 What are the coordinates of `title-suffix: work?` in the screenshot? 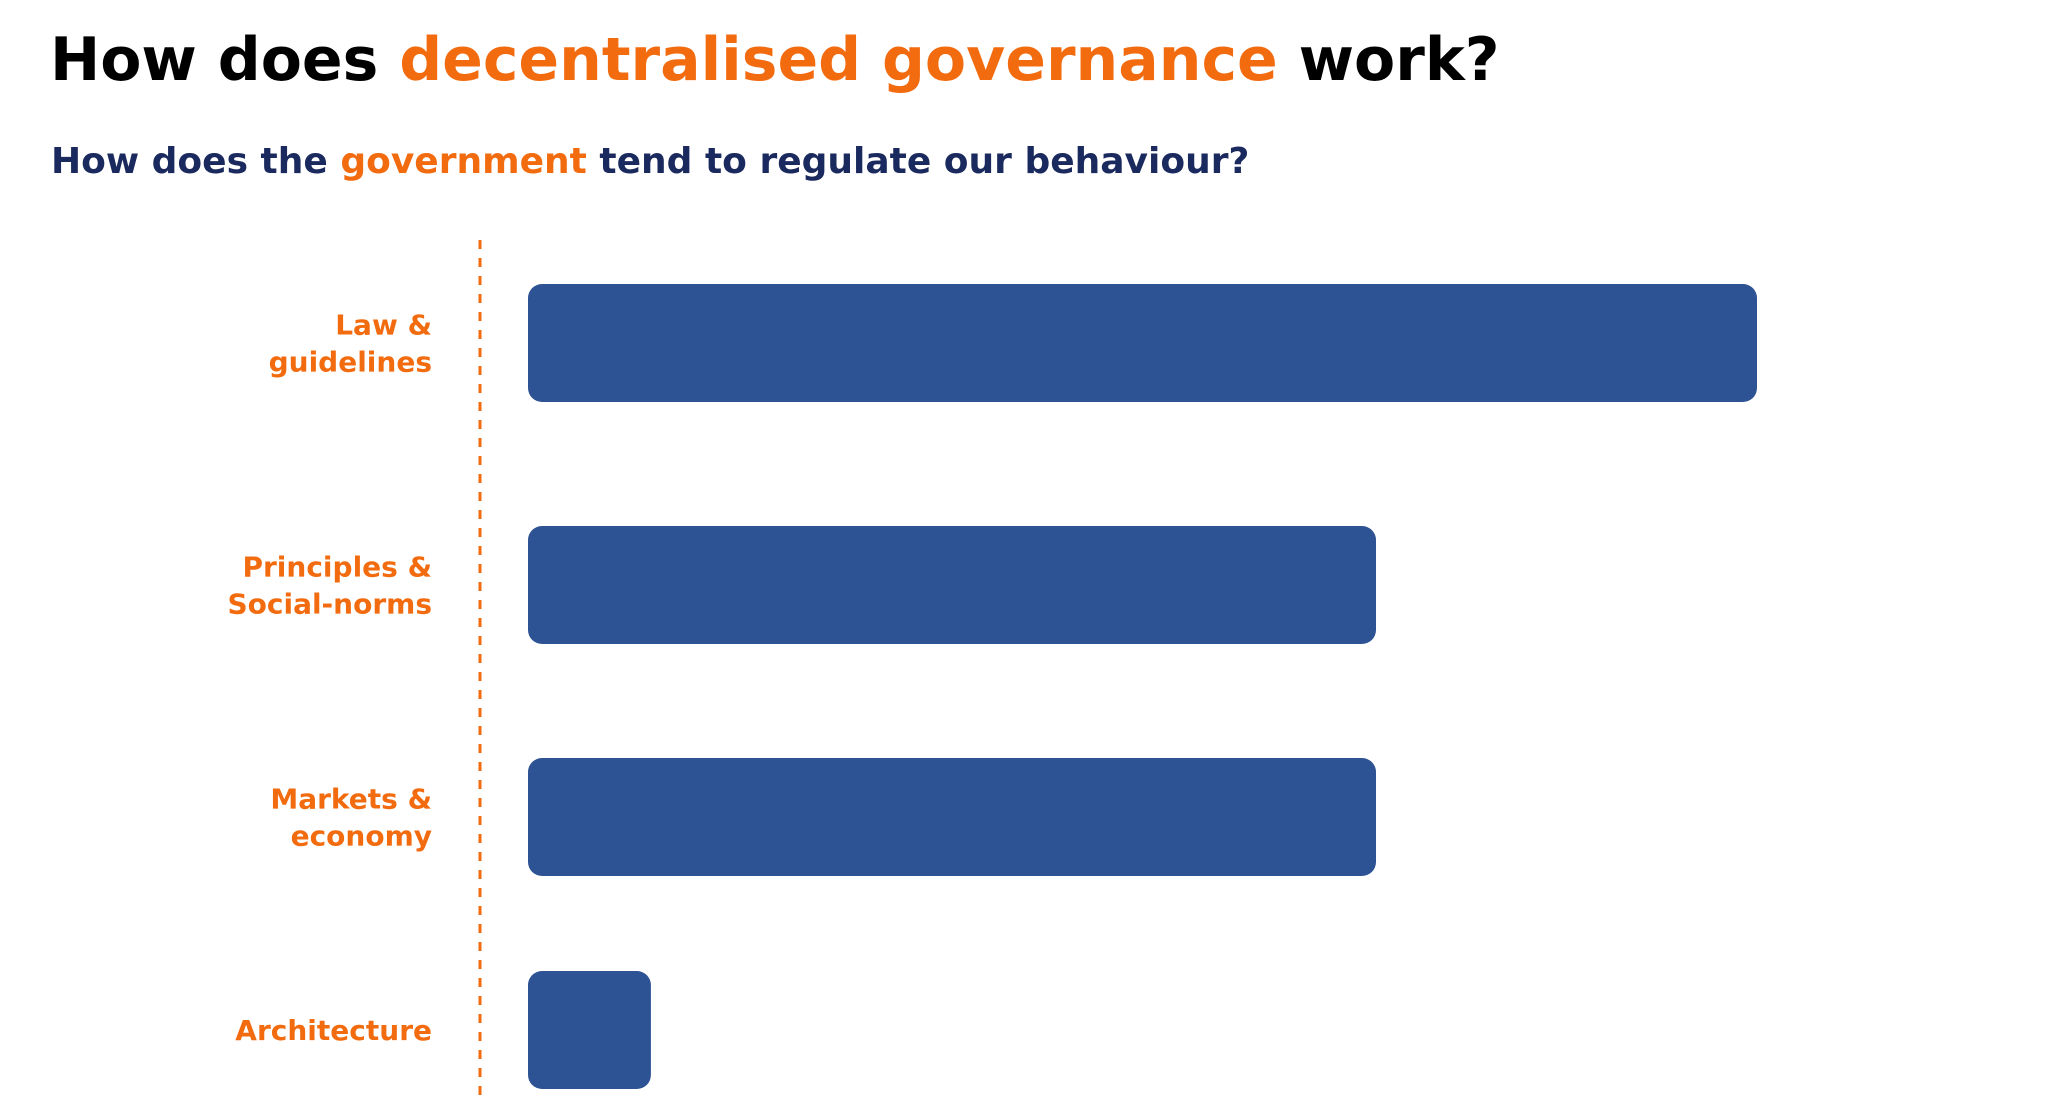 It's located at (1388, 60).